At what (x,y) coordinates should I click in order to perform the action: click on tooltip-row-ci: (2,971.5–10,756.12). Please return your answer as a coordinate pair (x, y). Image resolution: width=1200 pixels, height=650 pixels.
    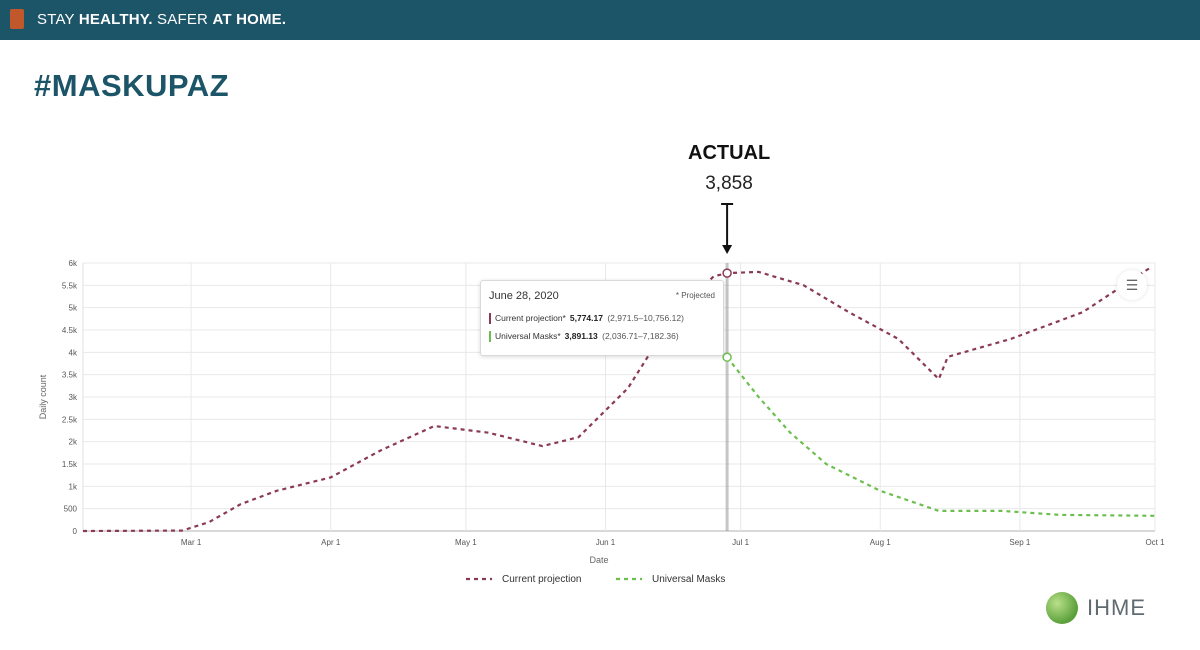
    Looking at the image, I should click on (645, 318).